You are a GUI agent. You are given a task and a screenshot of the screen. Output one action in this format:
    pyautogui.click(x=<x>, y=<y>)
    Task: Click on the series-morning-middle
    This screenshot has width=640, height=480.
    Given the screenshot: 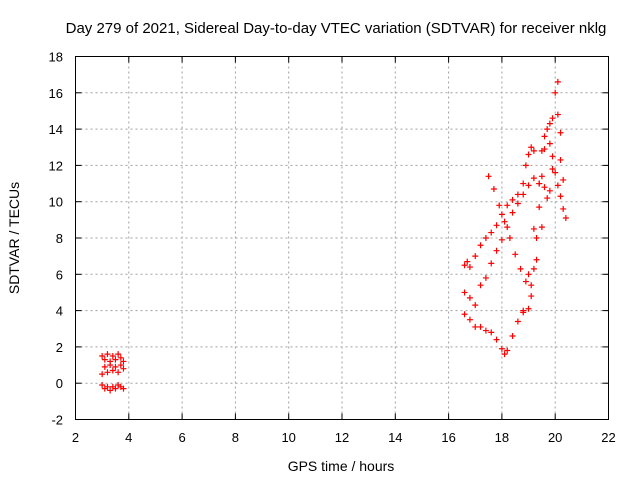 What is the action you would take?
    pyautogui.click(x=113, y=370)
    